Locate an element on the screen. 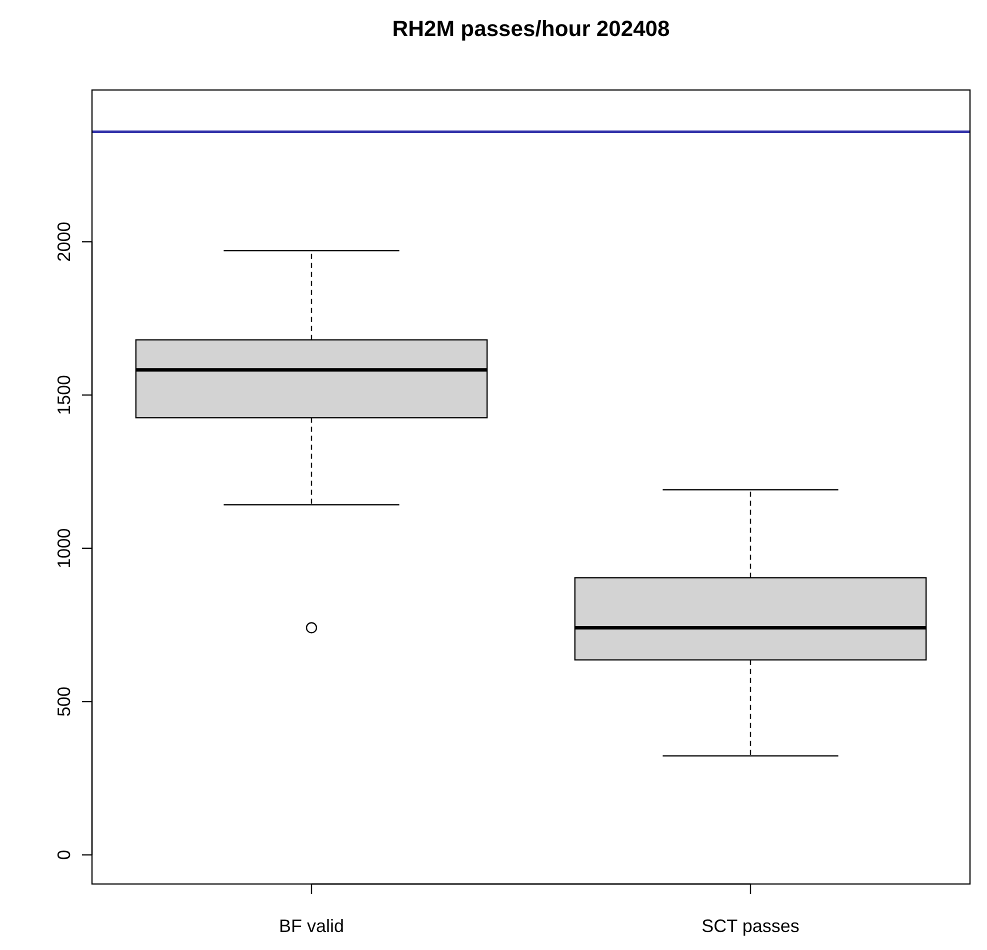 This screenshot has height=950, width=987. y-tick-label: 1000 is located at coordinates (64, 548).